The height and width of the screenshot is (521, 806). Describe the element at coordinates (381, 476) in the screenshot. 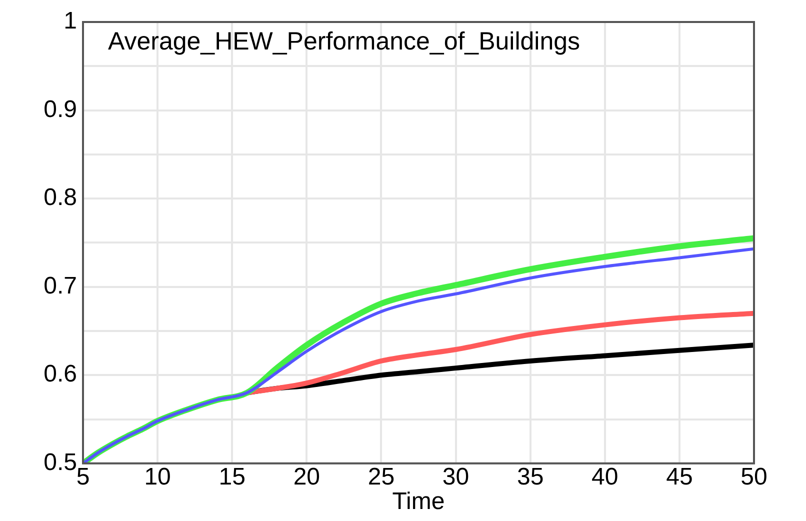

I see `x-tick-label: 25` at that location.